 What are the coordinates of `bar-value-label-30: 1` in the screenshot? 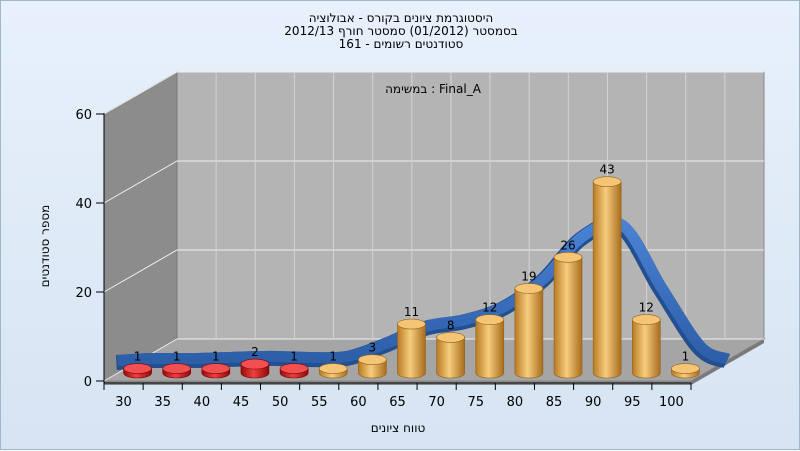 It's located at (138, 357).